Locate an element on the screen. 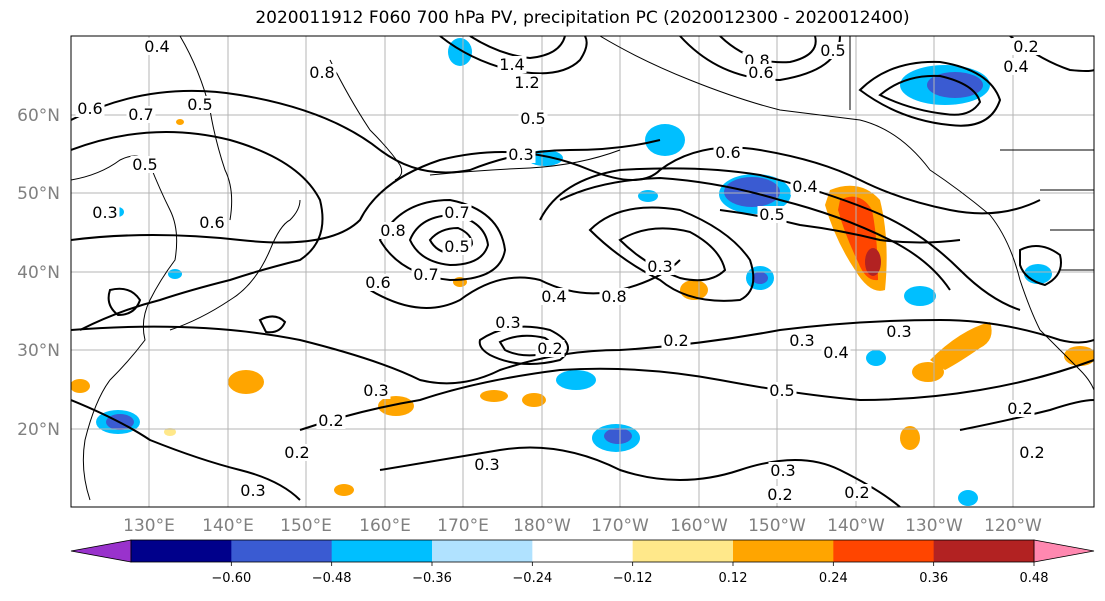 The image size is (1105, 601). latitude-labels: 60°N 50°N 40°N 30°N 20°N is located at coordinates (38, 273).